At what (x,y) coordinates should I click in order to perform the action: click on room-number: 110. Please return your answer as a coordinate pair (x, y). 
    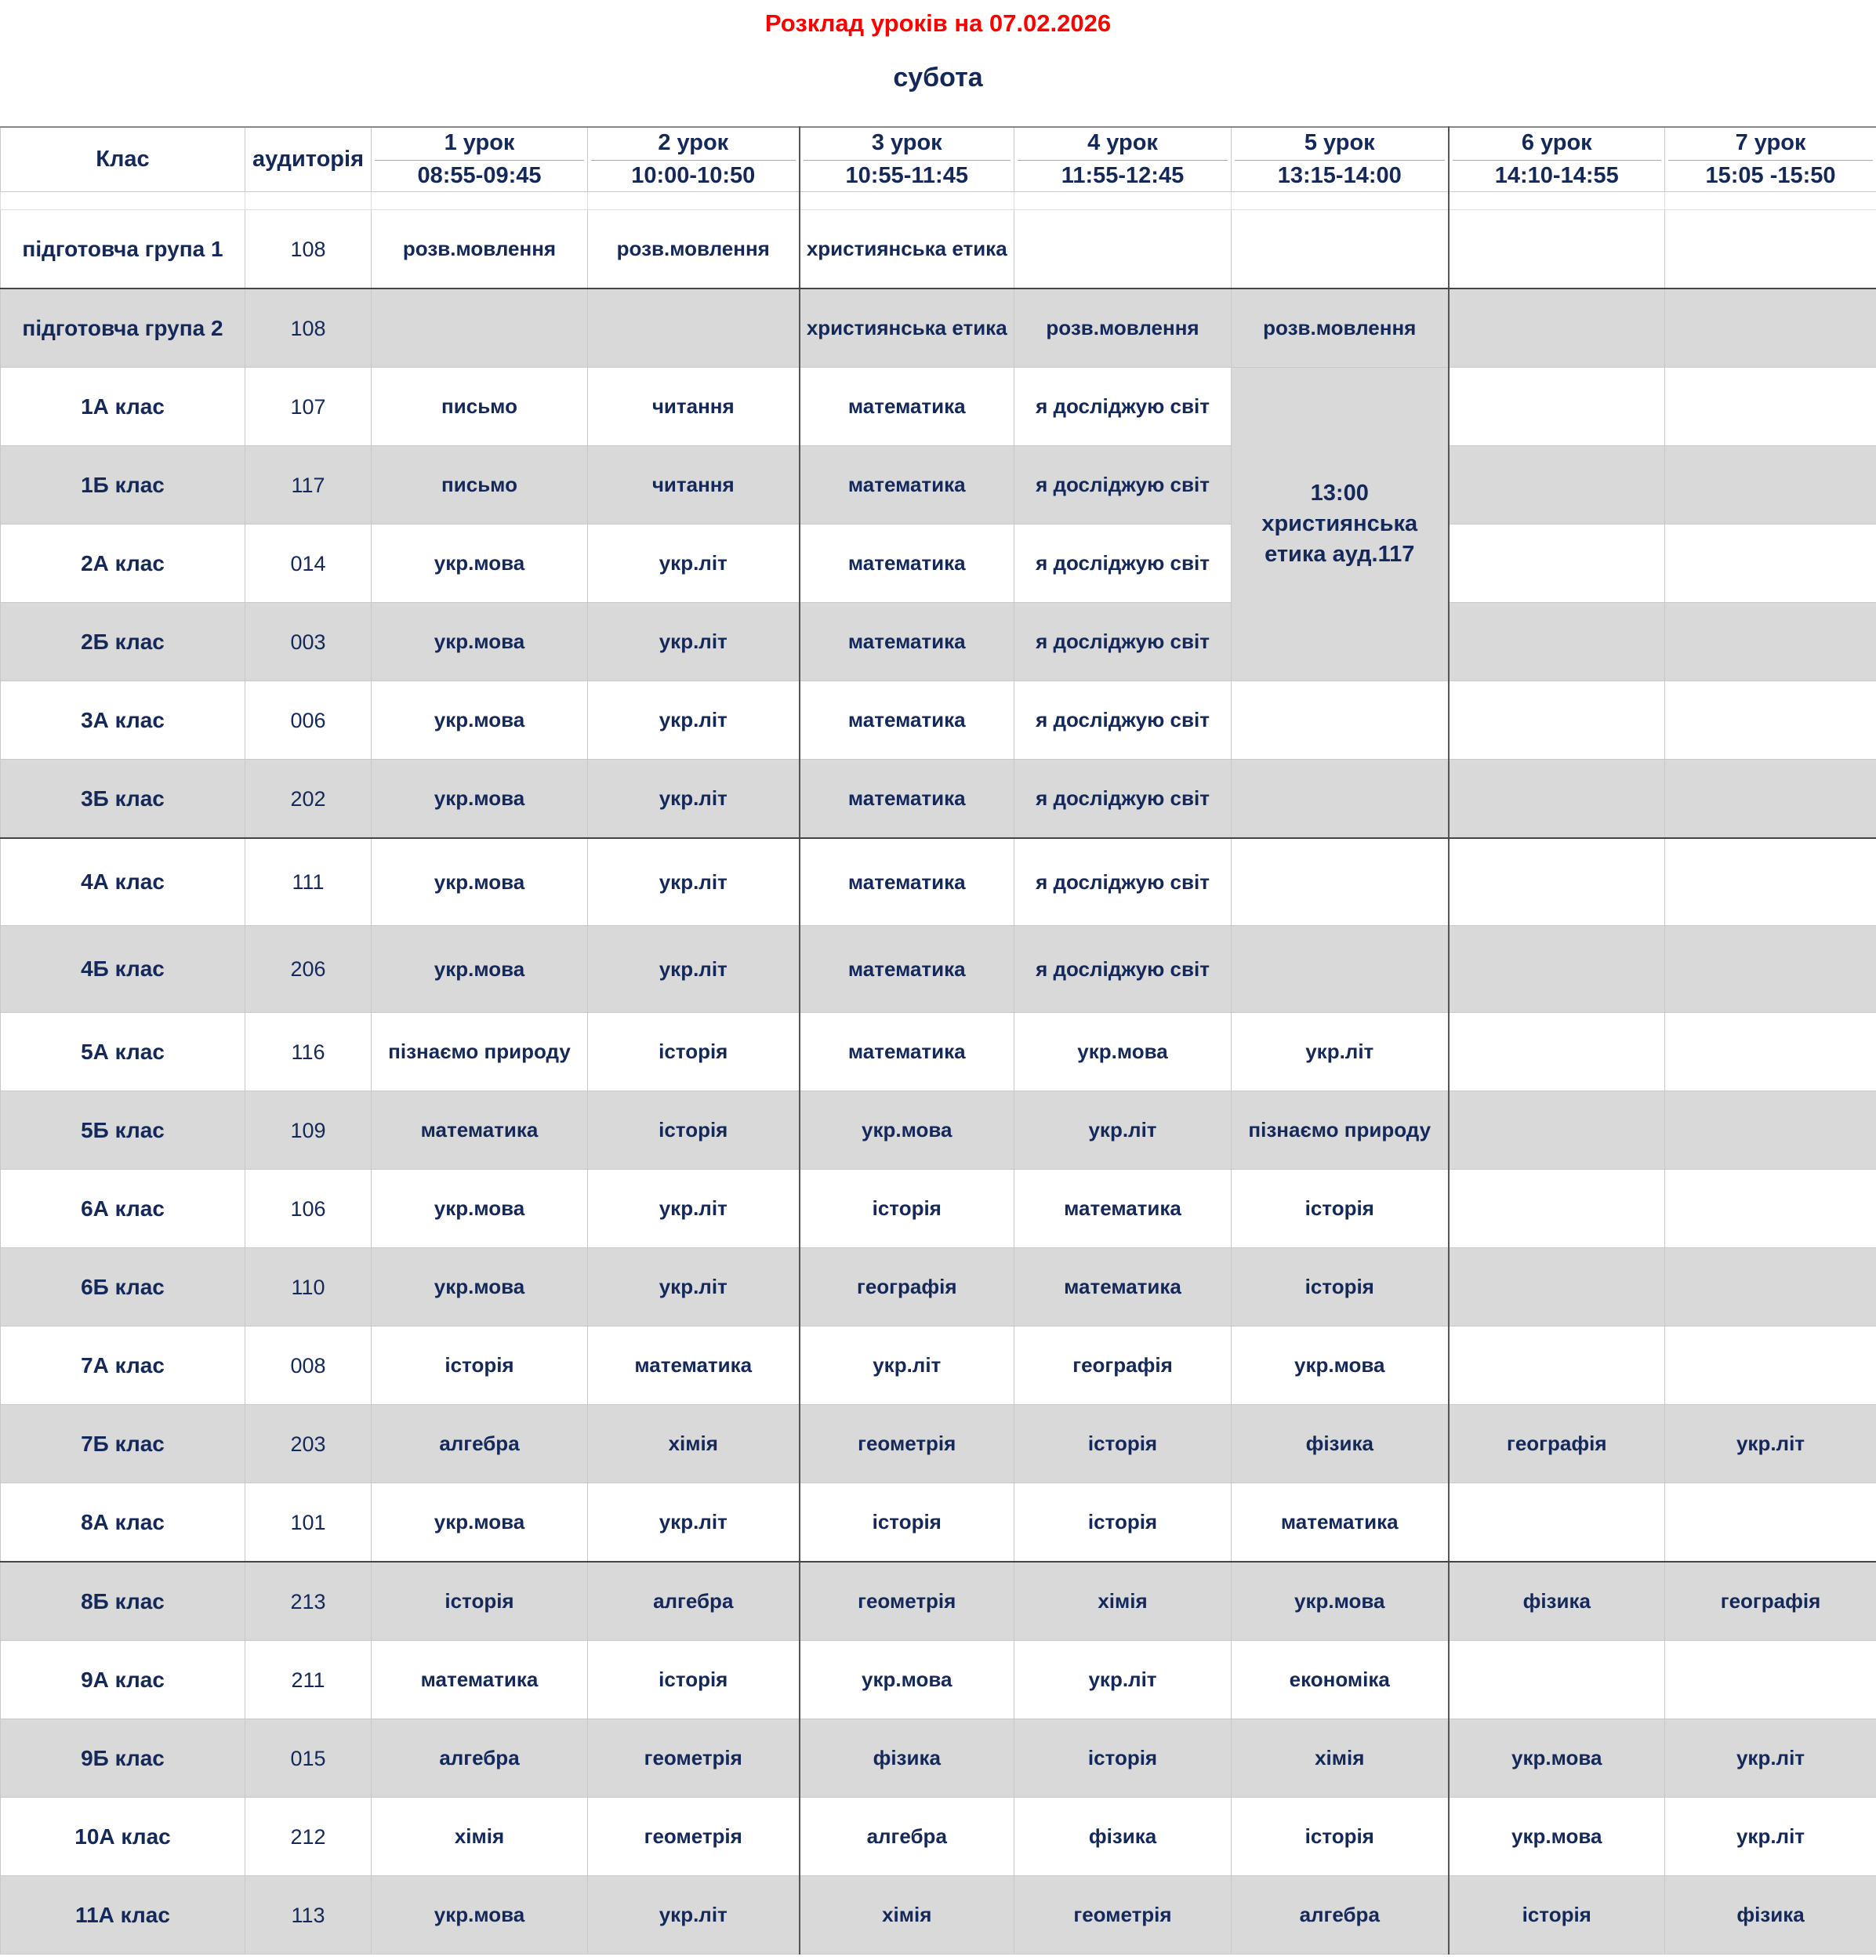
    Looking at the image, I should click on (308, 1287).